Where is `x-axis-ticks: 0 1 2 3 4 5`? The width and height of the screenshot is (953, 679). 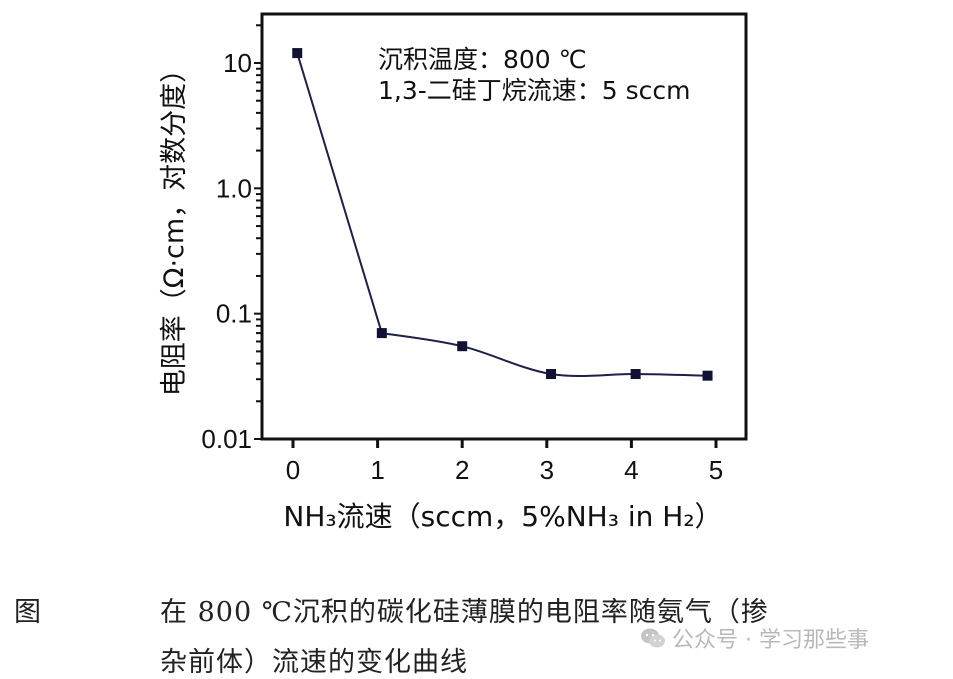 x-axis-ticks: 0 1 2 3 4 5 is located at coordinates (504, 462).